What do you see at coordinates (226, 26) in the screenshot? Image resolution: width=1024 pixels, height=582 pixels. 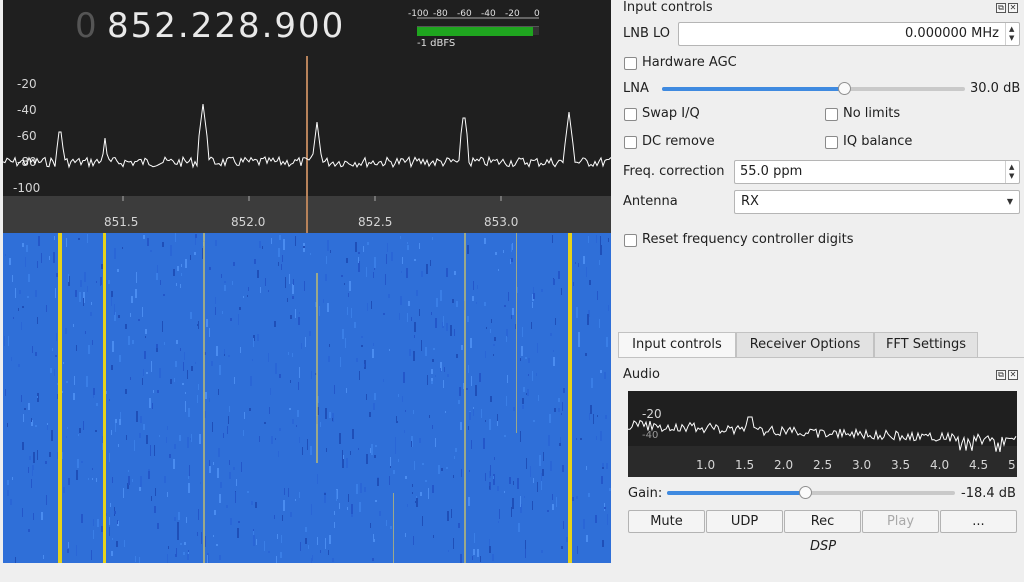 I see `frequency-display: 852.228.900` at bounding box center [226, 26].